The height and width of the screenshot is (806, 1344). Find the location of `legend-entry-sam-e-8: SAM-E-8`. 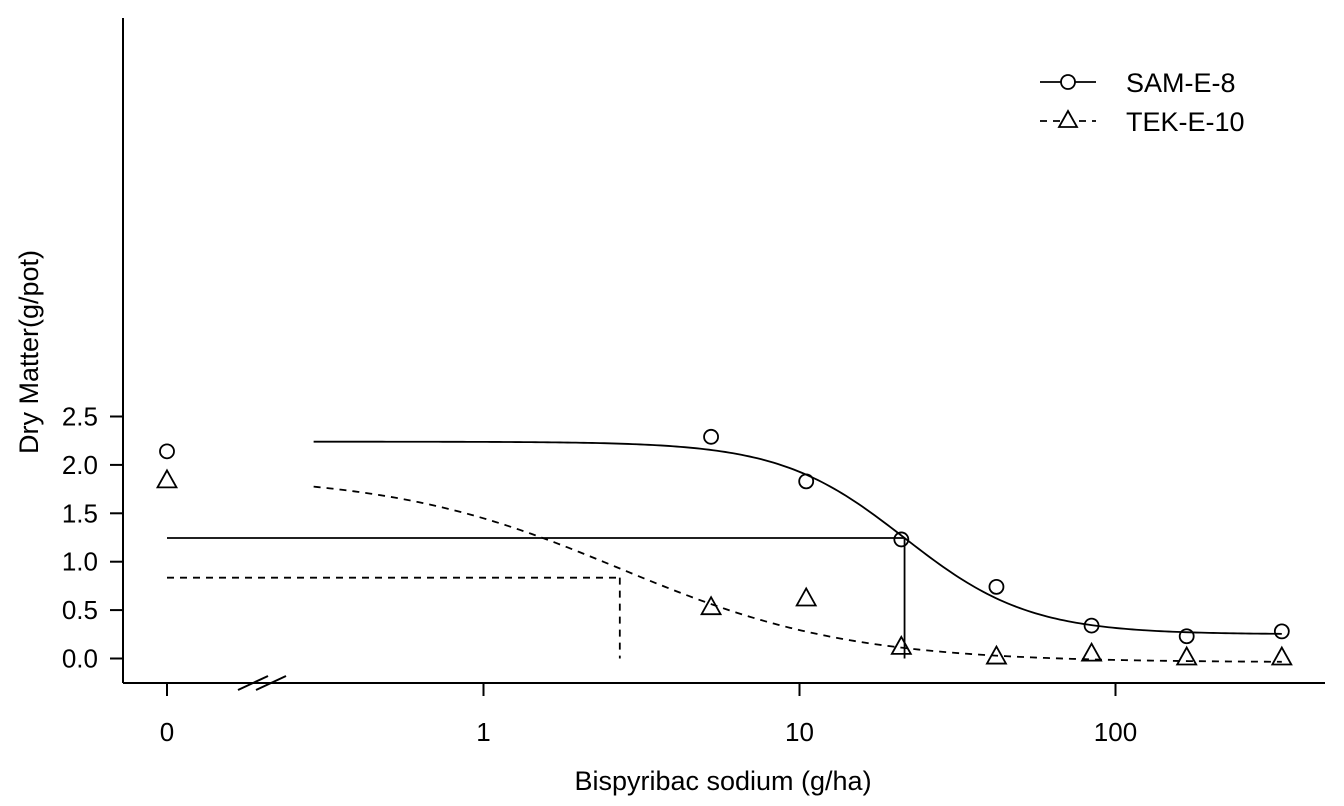

legend-entry-sam-e-8: SAM-E-8 is located at coordinates (1138, 83).